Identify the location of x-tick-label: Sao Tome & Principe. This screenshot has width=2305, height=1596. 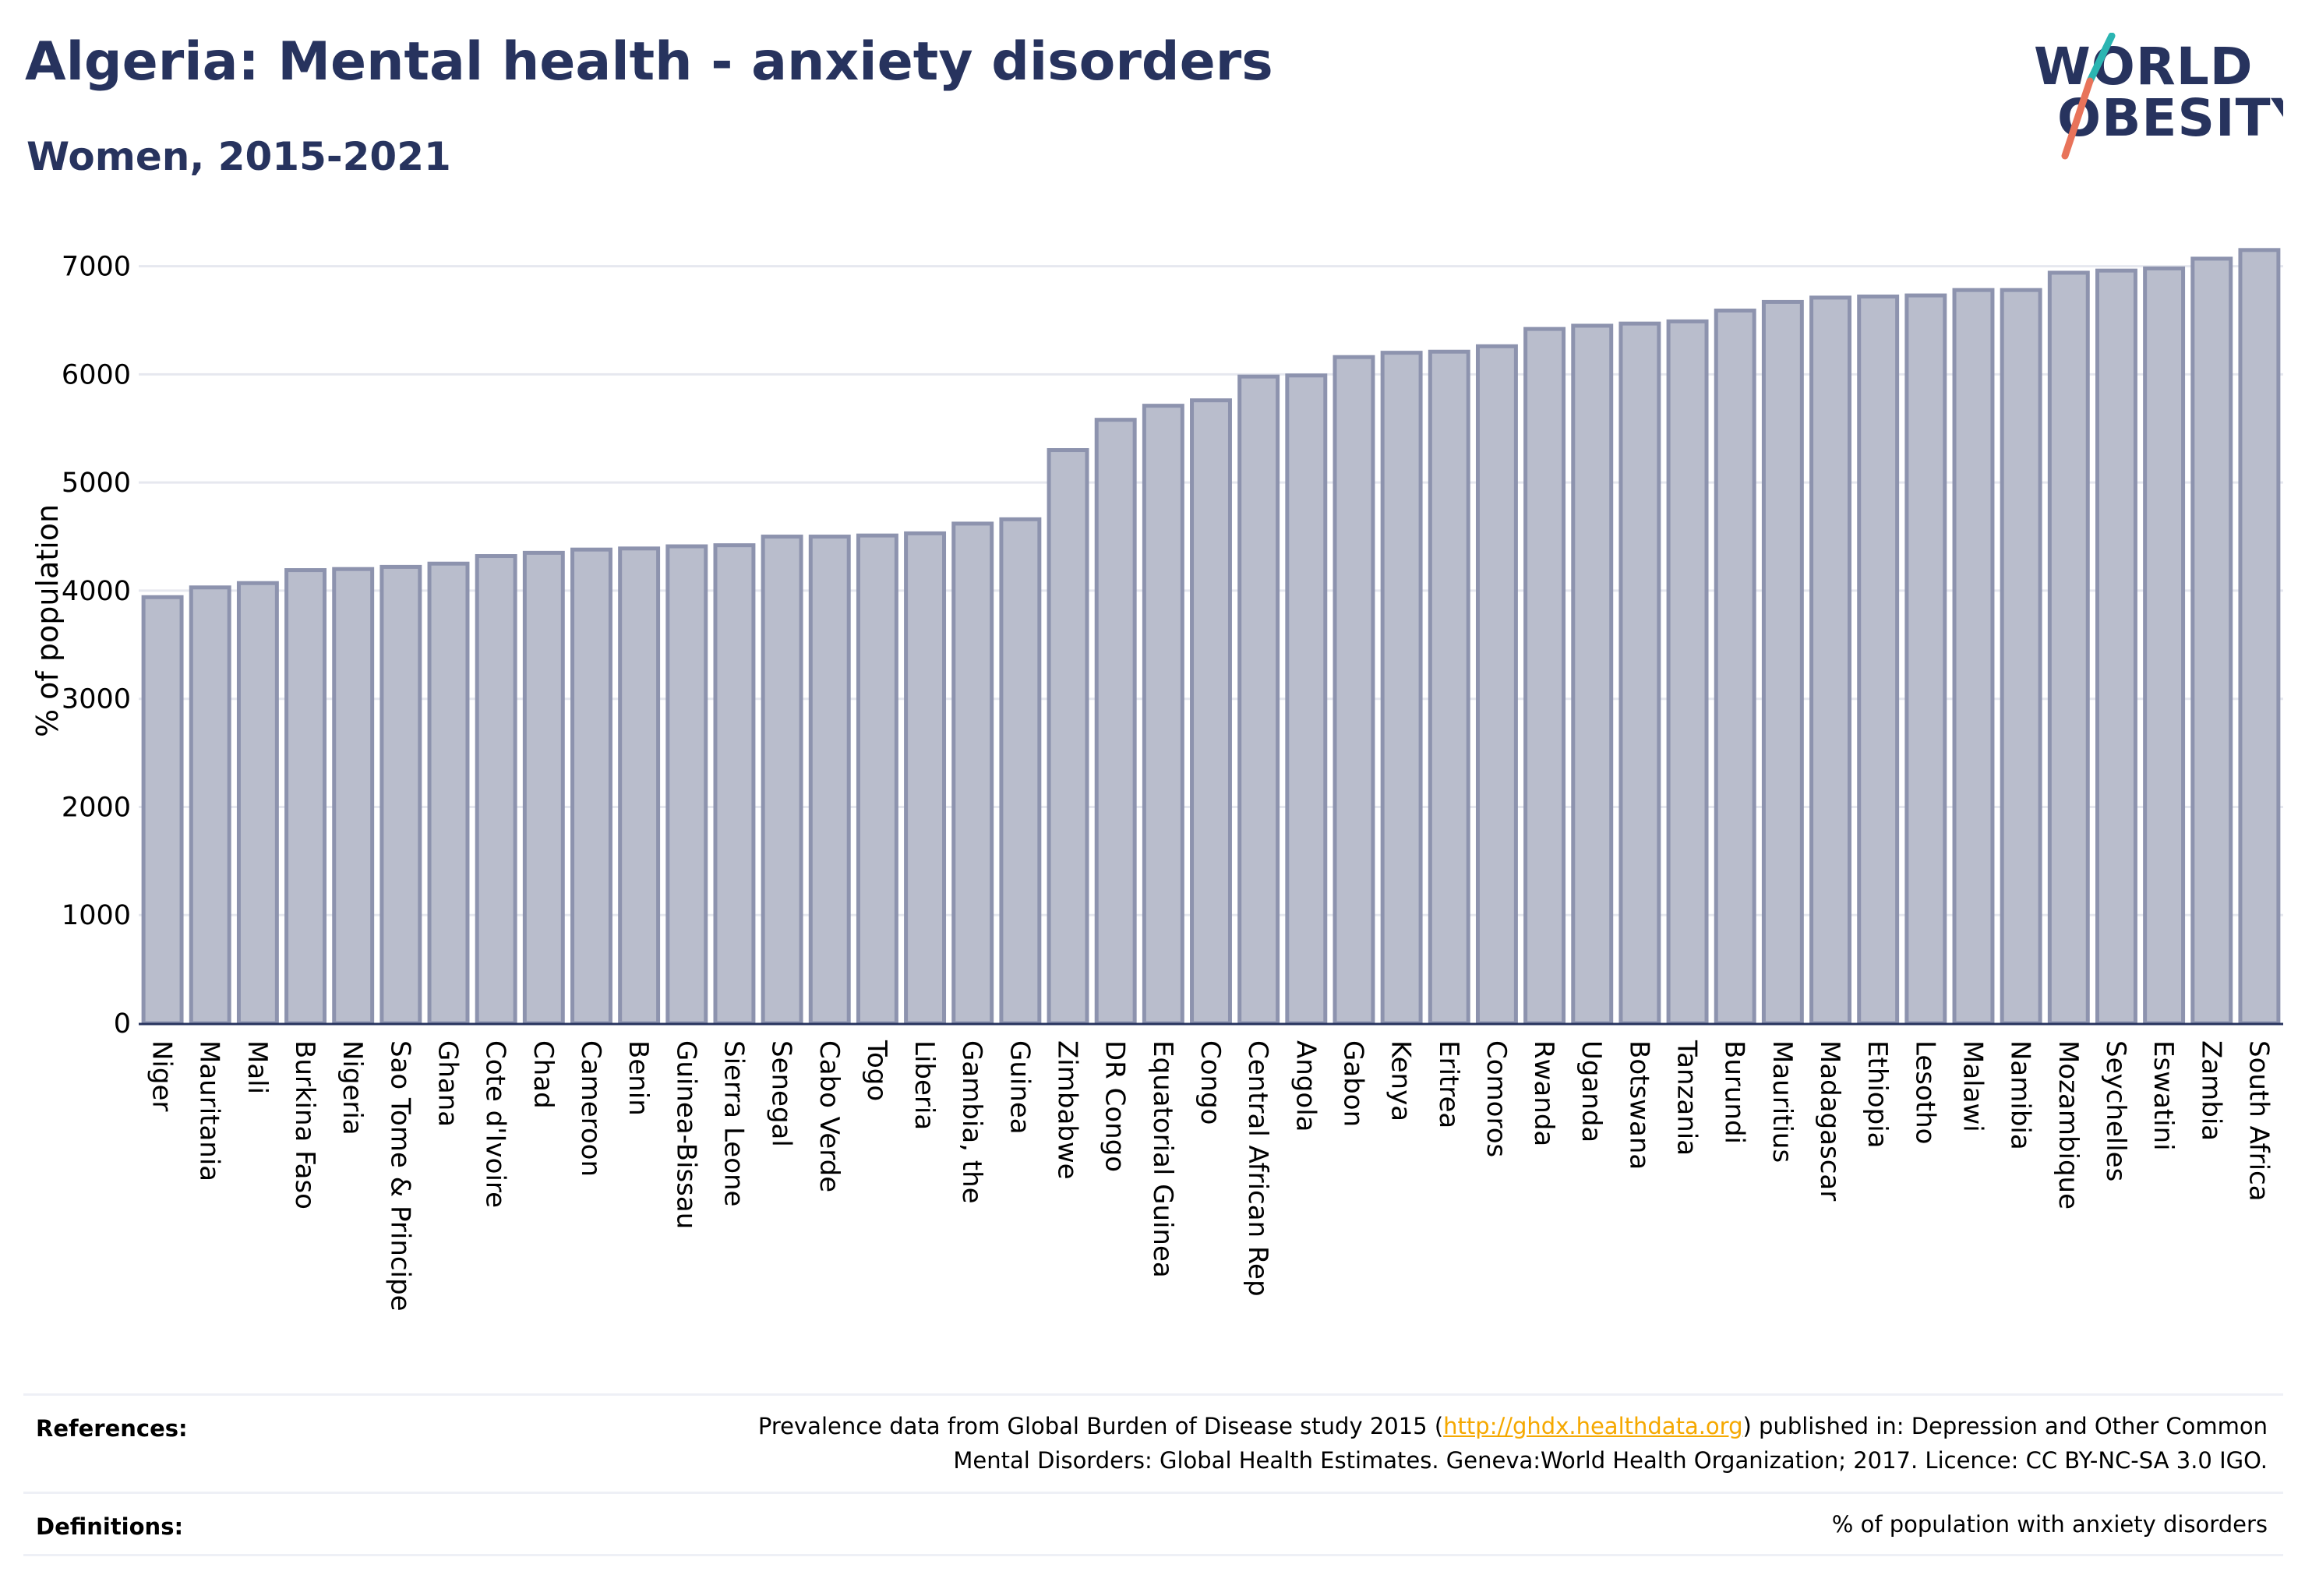
(400, 1176).